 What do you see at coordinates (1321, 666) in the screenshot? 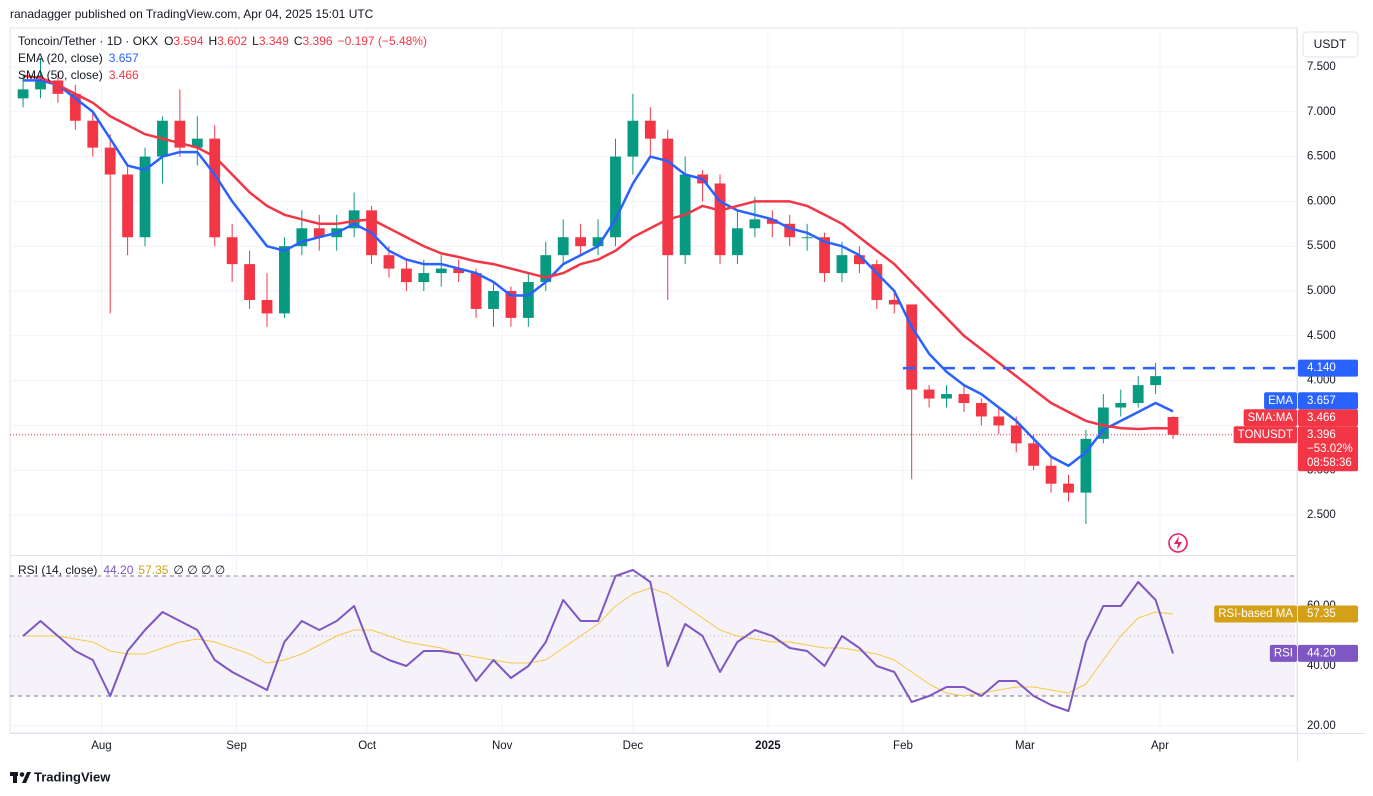
I see `y-tick-label: 40.00` at bounding box center [1321, 666].